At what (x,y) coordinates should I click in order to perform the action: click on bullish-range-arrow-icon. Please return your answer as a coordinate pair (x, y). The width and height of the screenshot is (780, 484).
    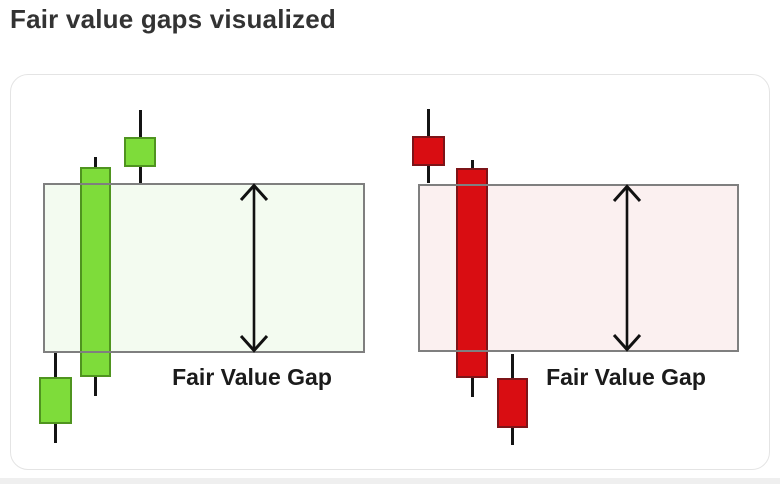
    Looking at the image, I should click on (254, 268).